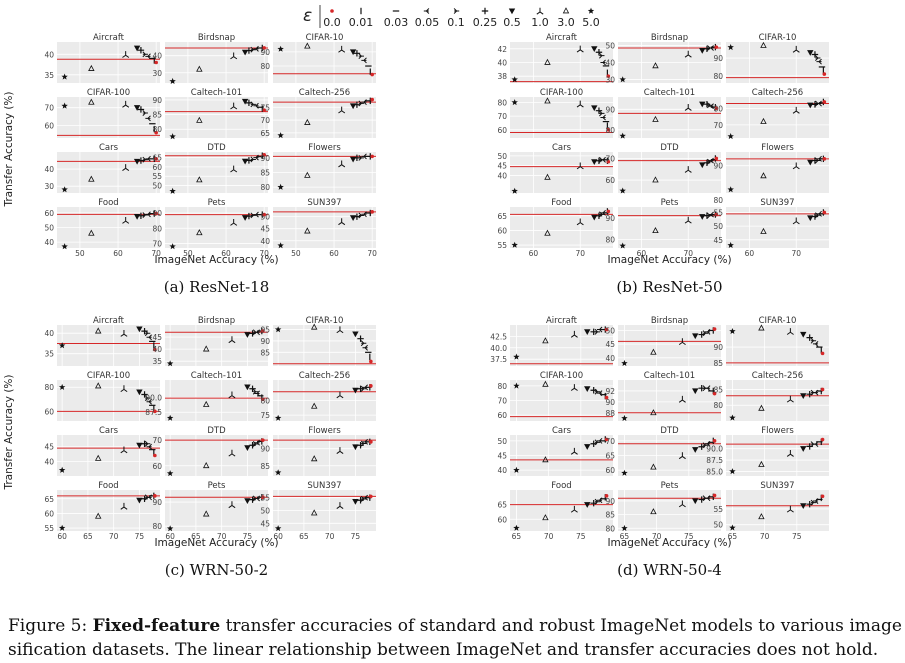 This screenshot has width=905, height=663. Describe the element at coordinates (485, 11) in the screenshot. I see `legend-marker-plus` at that location.